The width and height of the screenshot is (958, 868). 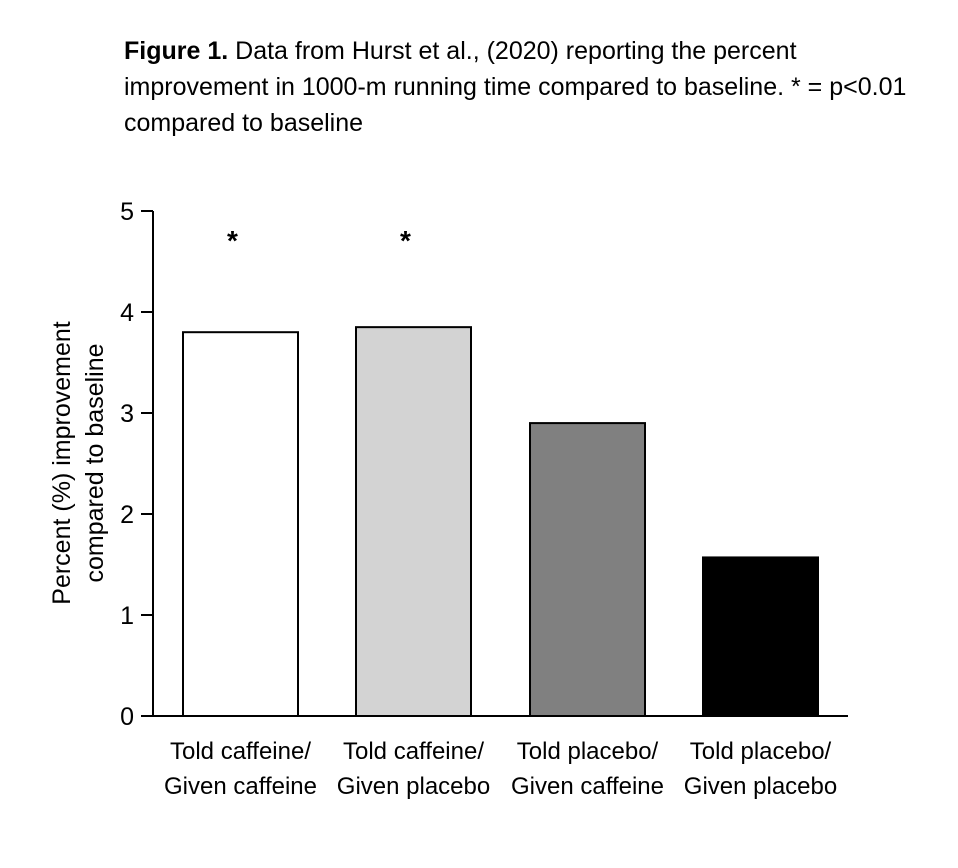 I want to click on y-tick-label-5: 5, so click(x=127, y=212).